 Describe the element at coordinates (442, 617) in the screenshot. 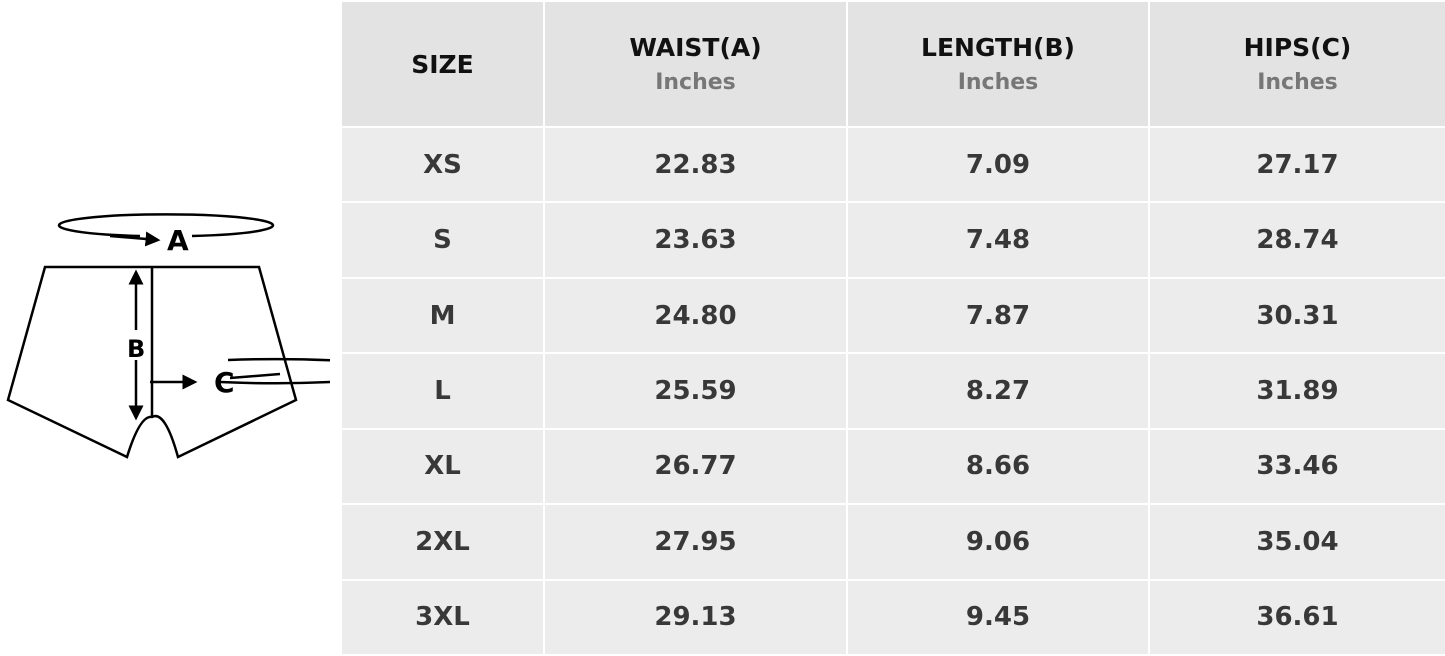

I see `size-cell: 3XL` at that location.